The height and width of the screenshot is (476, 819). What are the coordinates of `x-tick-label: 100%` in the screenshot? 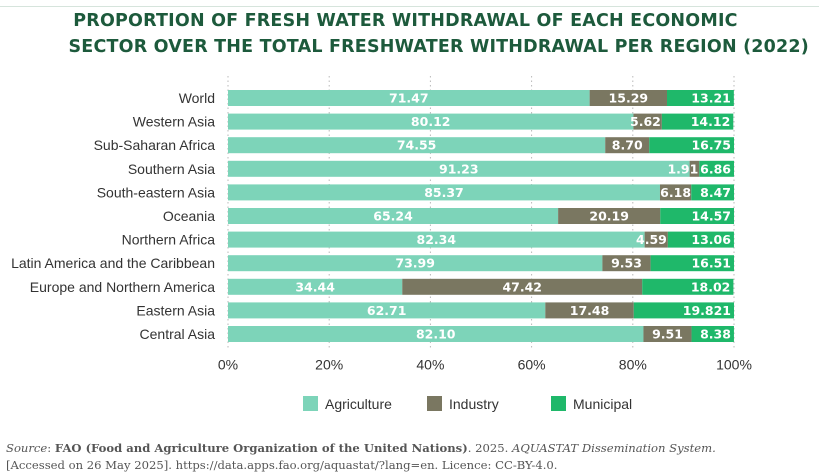 It's located at (734, 365).